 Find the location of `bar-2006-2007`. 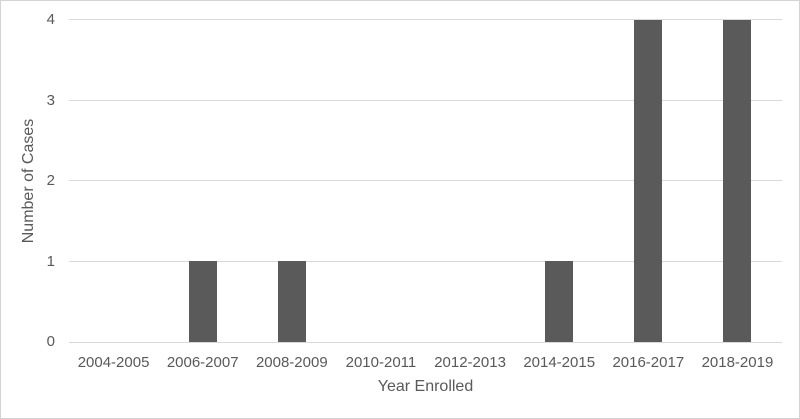

bar-2006-2007 is located at coordinates (202, 301).